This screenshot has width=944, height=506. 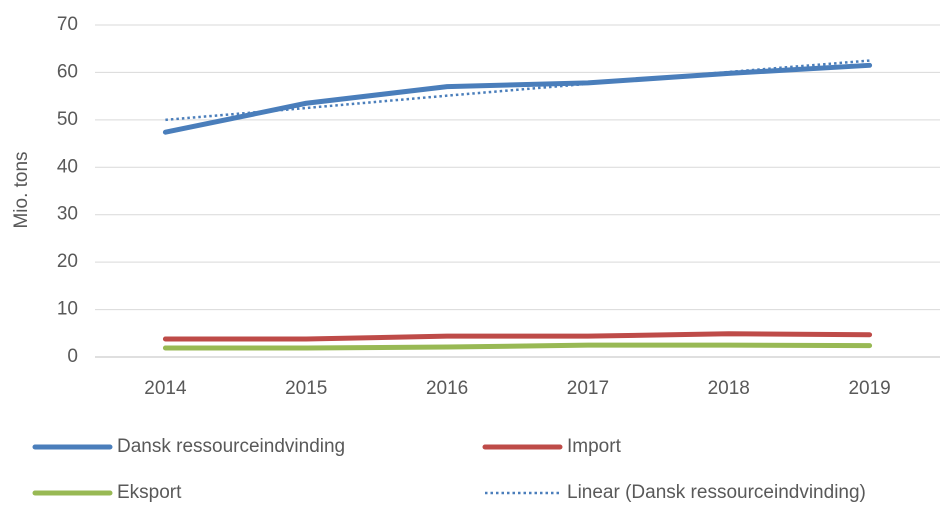 What do you see at coordinates (72, 356) in the screenshot?
I see `y-tick-label: 0` at bounding box center [72, 356].